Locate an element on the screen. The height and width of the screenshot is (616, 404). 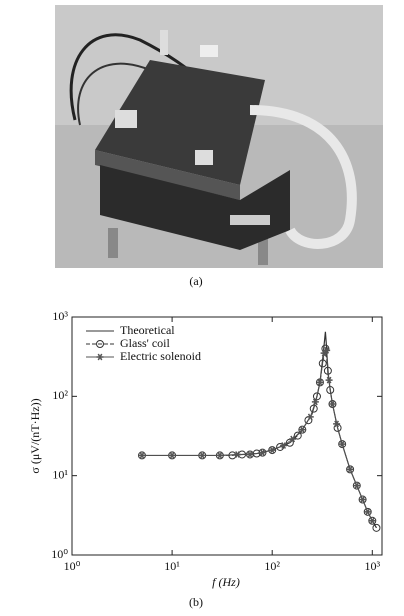
x-tick-label: 10¹ is located at coordinates (172, 566).